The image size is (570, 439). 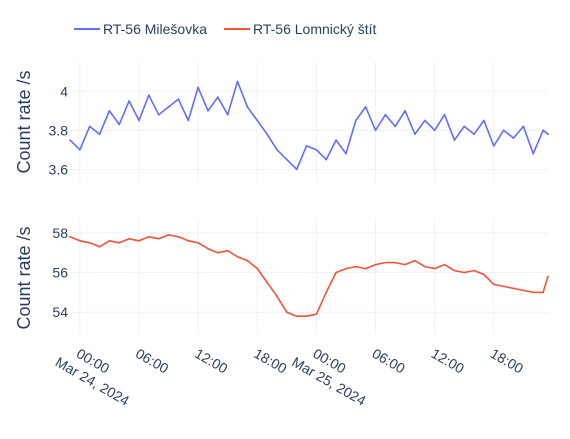 What do you see at coordinates (64, 91) in the screenshot?
I see `y-tick-label: 4` at bounding box center [64, 91].